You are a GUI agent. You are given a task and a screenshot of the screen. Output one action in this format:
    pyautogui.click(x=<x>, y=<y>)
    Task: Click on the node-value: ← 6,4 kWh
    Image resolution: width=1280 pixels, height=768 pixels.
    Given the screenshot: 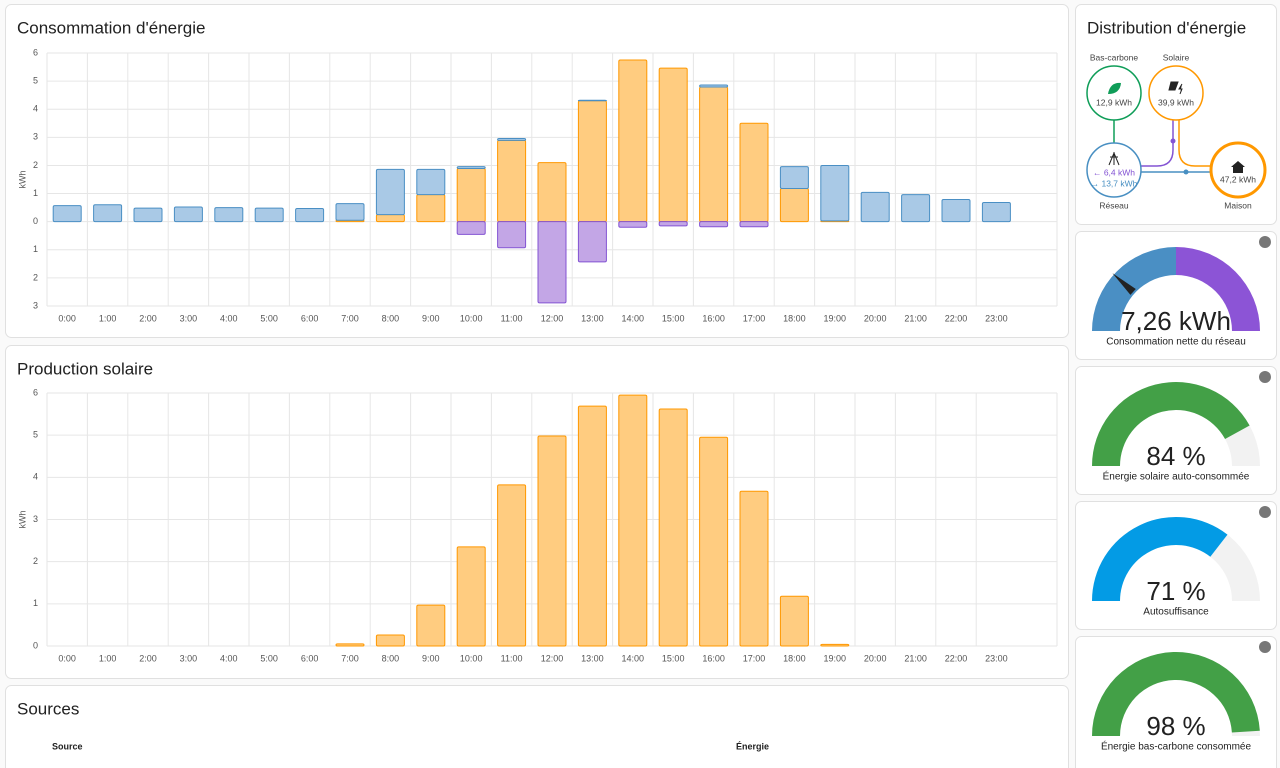 What is the action you would take?
    pyautogui.click(x=1114, y=172)
    